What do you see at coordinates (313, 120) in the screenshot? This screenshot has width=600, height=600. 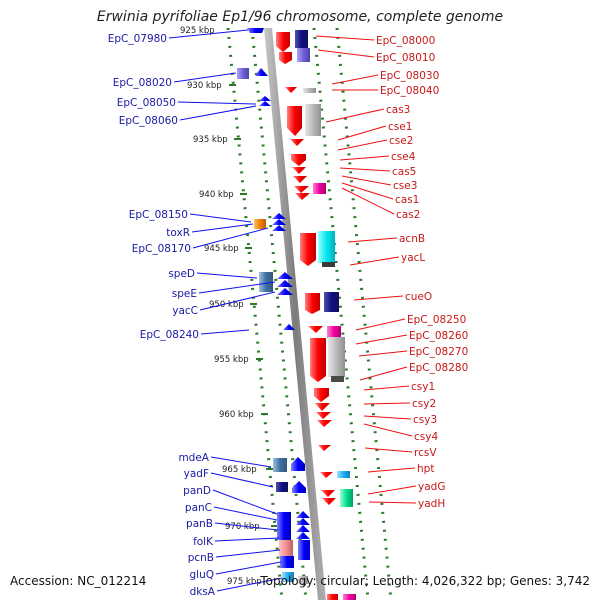 I see `gene-cse1` at bounding box center [313, 120].